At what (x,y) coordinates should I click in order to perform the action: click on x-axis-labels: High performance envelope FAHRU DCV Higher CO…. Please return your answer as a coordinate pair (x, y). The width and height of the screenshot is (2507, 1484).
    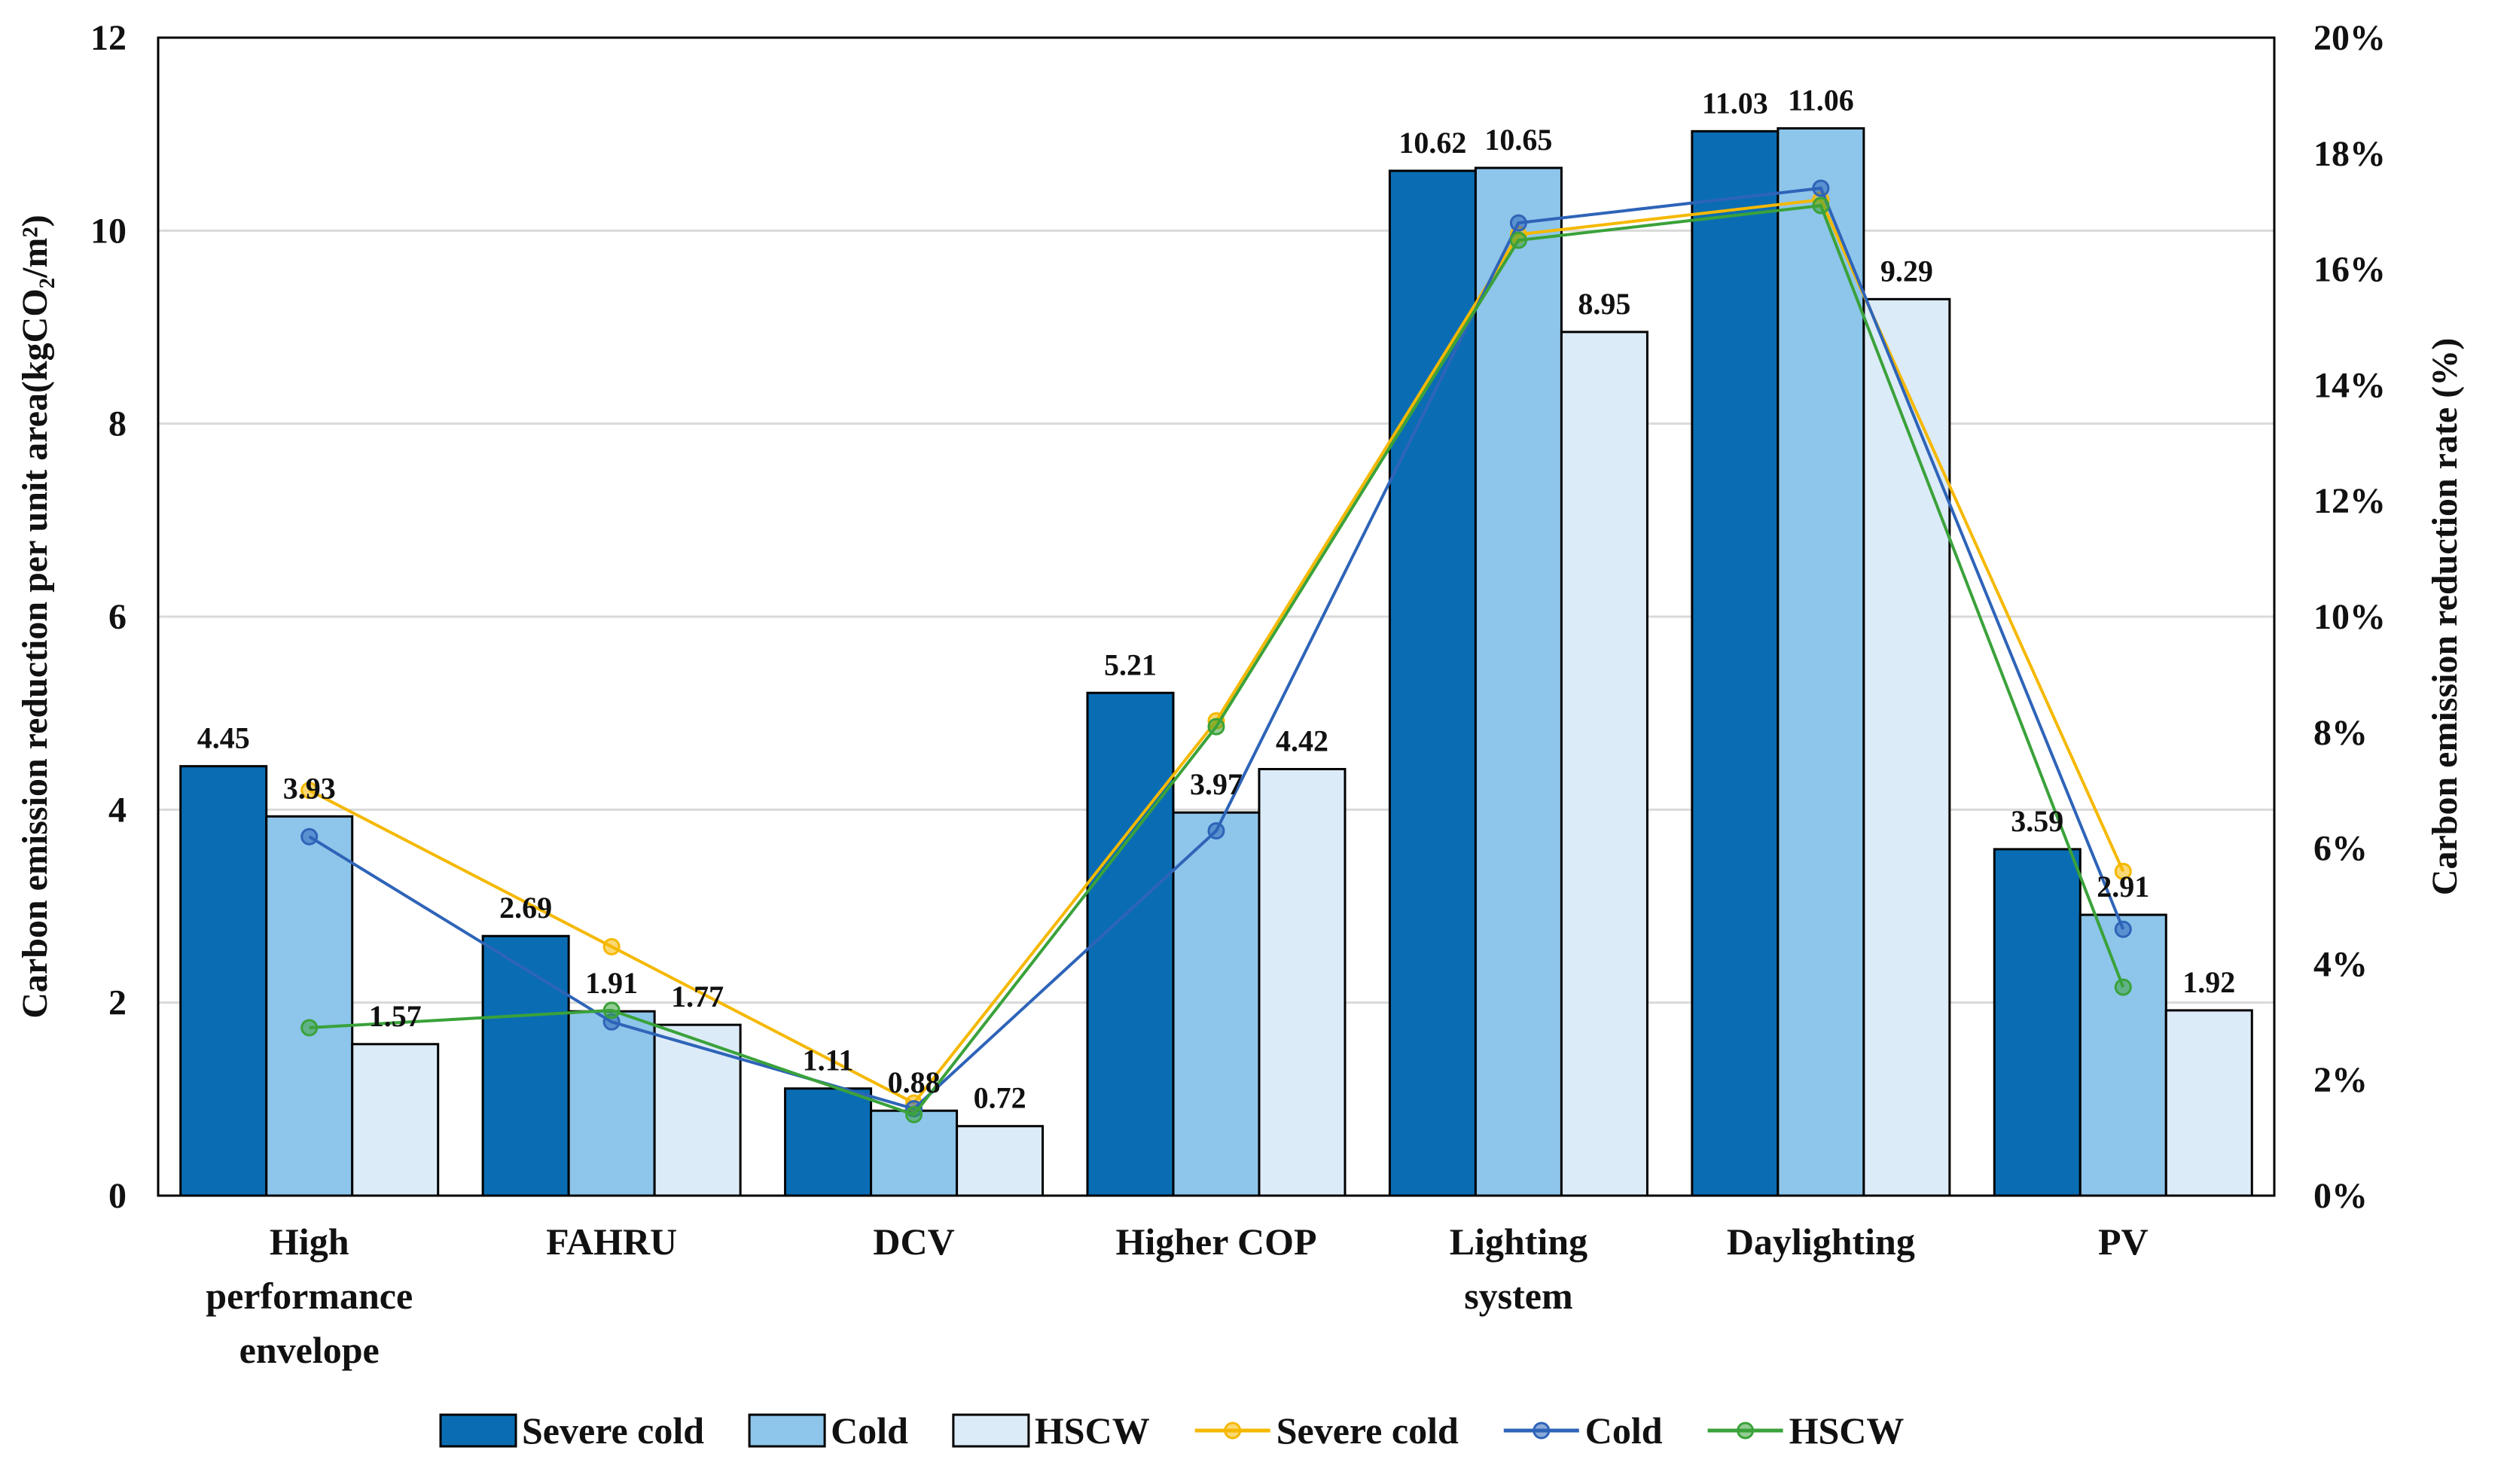
    Looking at the image, I should click on (1177, 1295).